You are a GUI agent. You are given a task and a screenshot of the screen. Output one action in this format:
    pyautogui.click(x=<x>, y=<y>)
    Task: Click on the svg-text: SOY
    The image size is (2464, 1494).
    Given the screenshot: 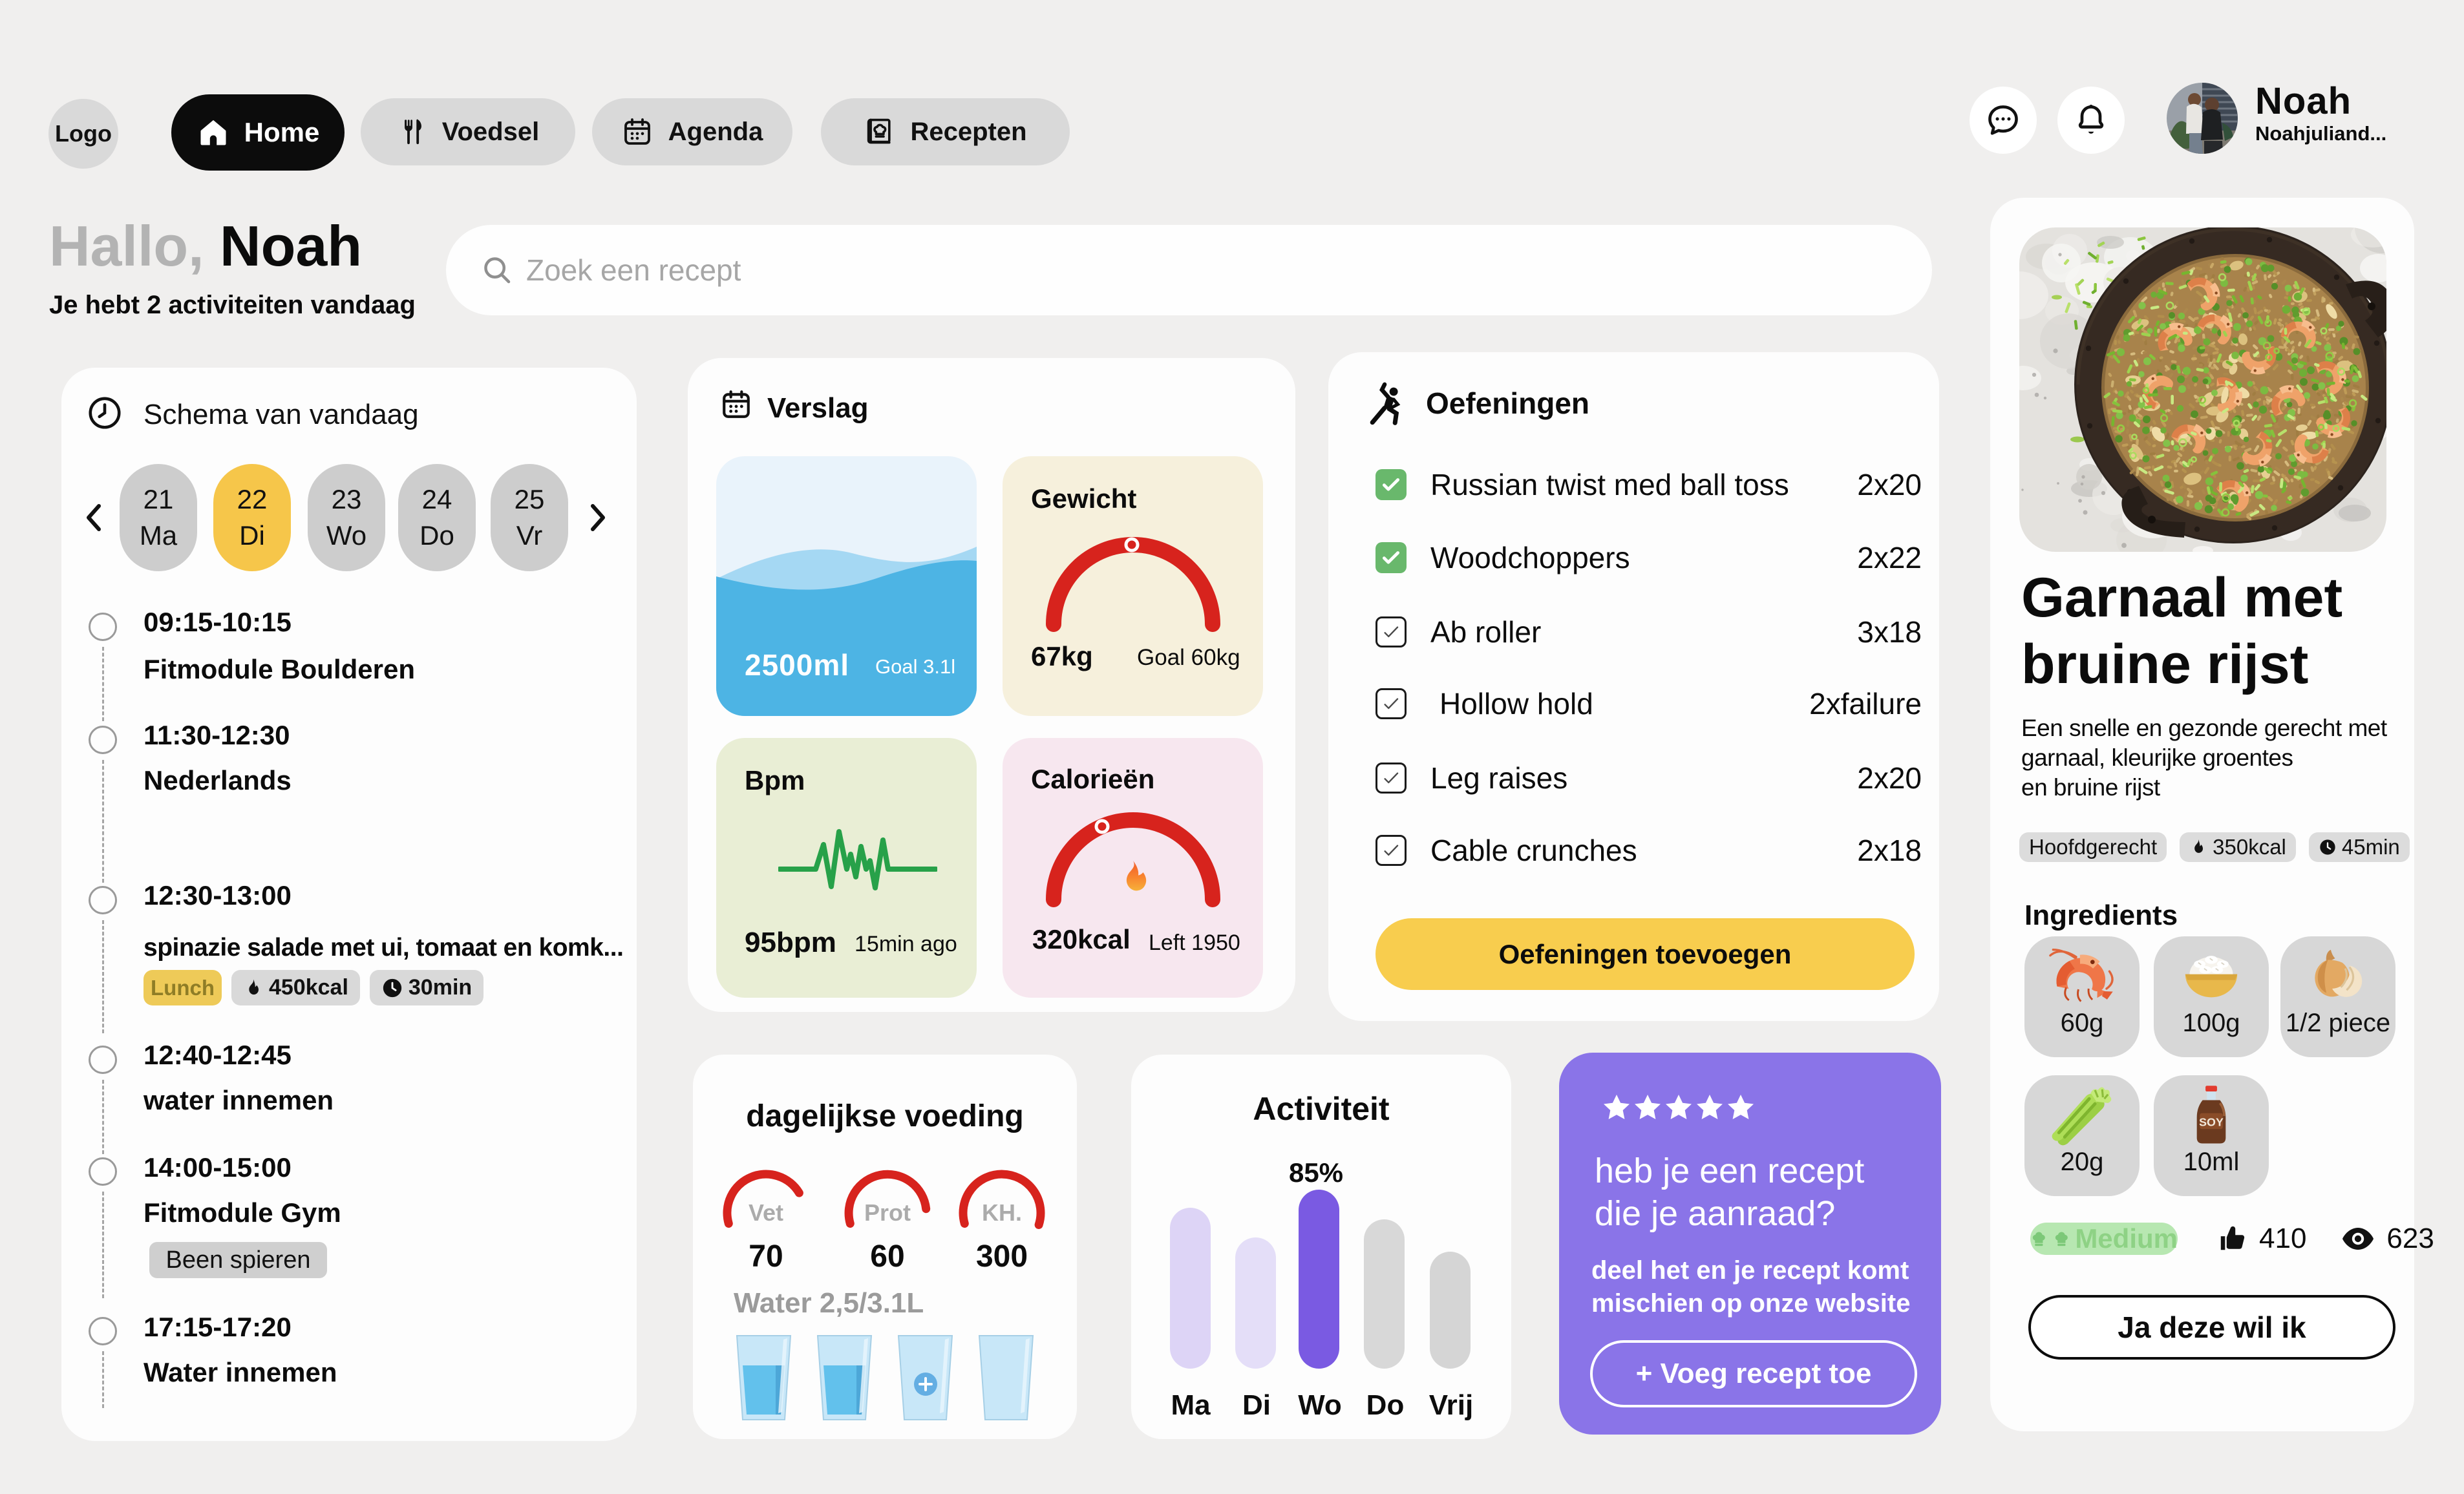 What is the action you would take?
    pyautogui.click(x=2211, y=1122)
    